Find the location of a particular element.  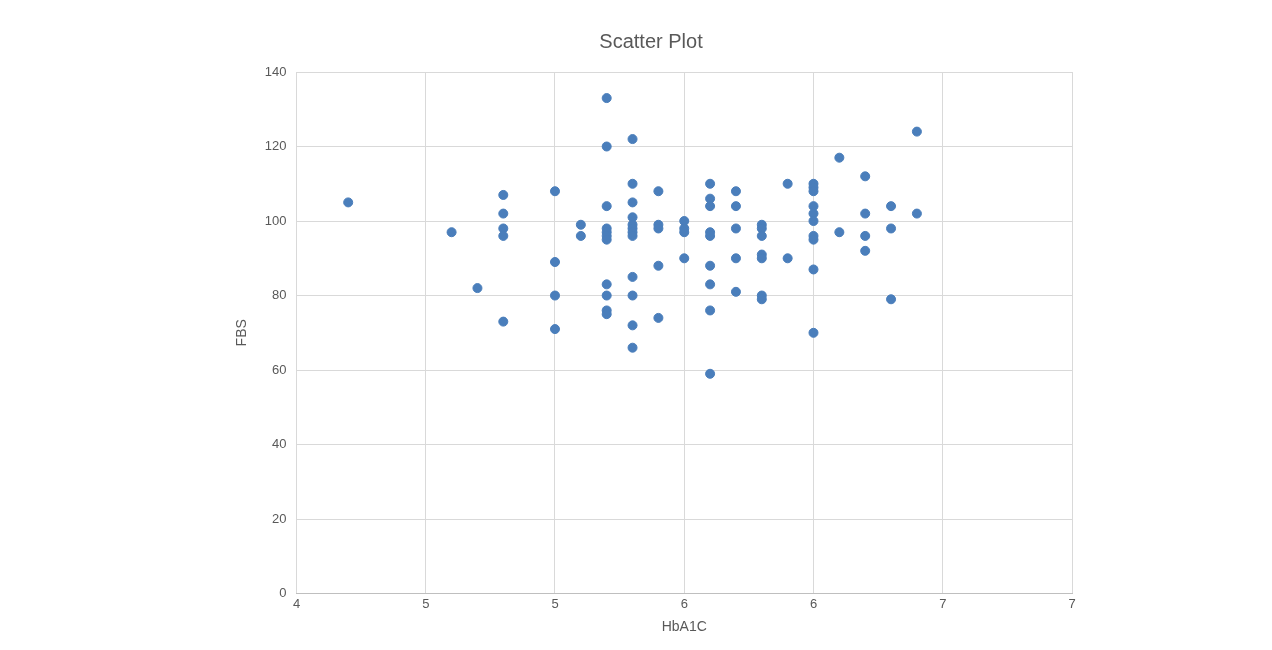

chart-title: Scatter Plot is located at coordinates (651, 40).